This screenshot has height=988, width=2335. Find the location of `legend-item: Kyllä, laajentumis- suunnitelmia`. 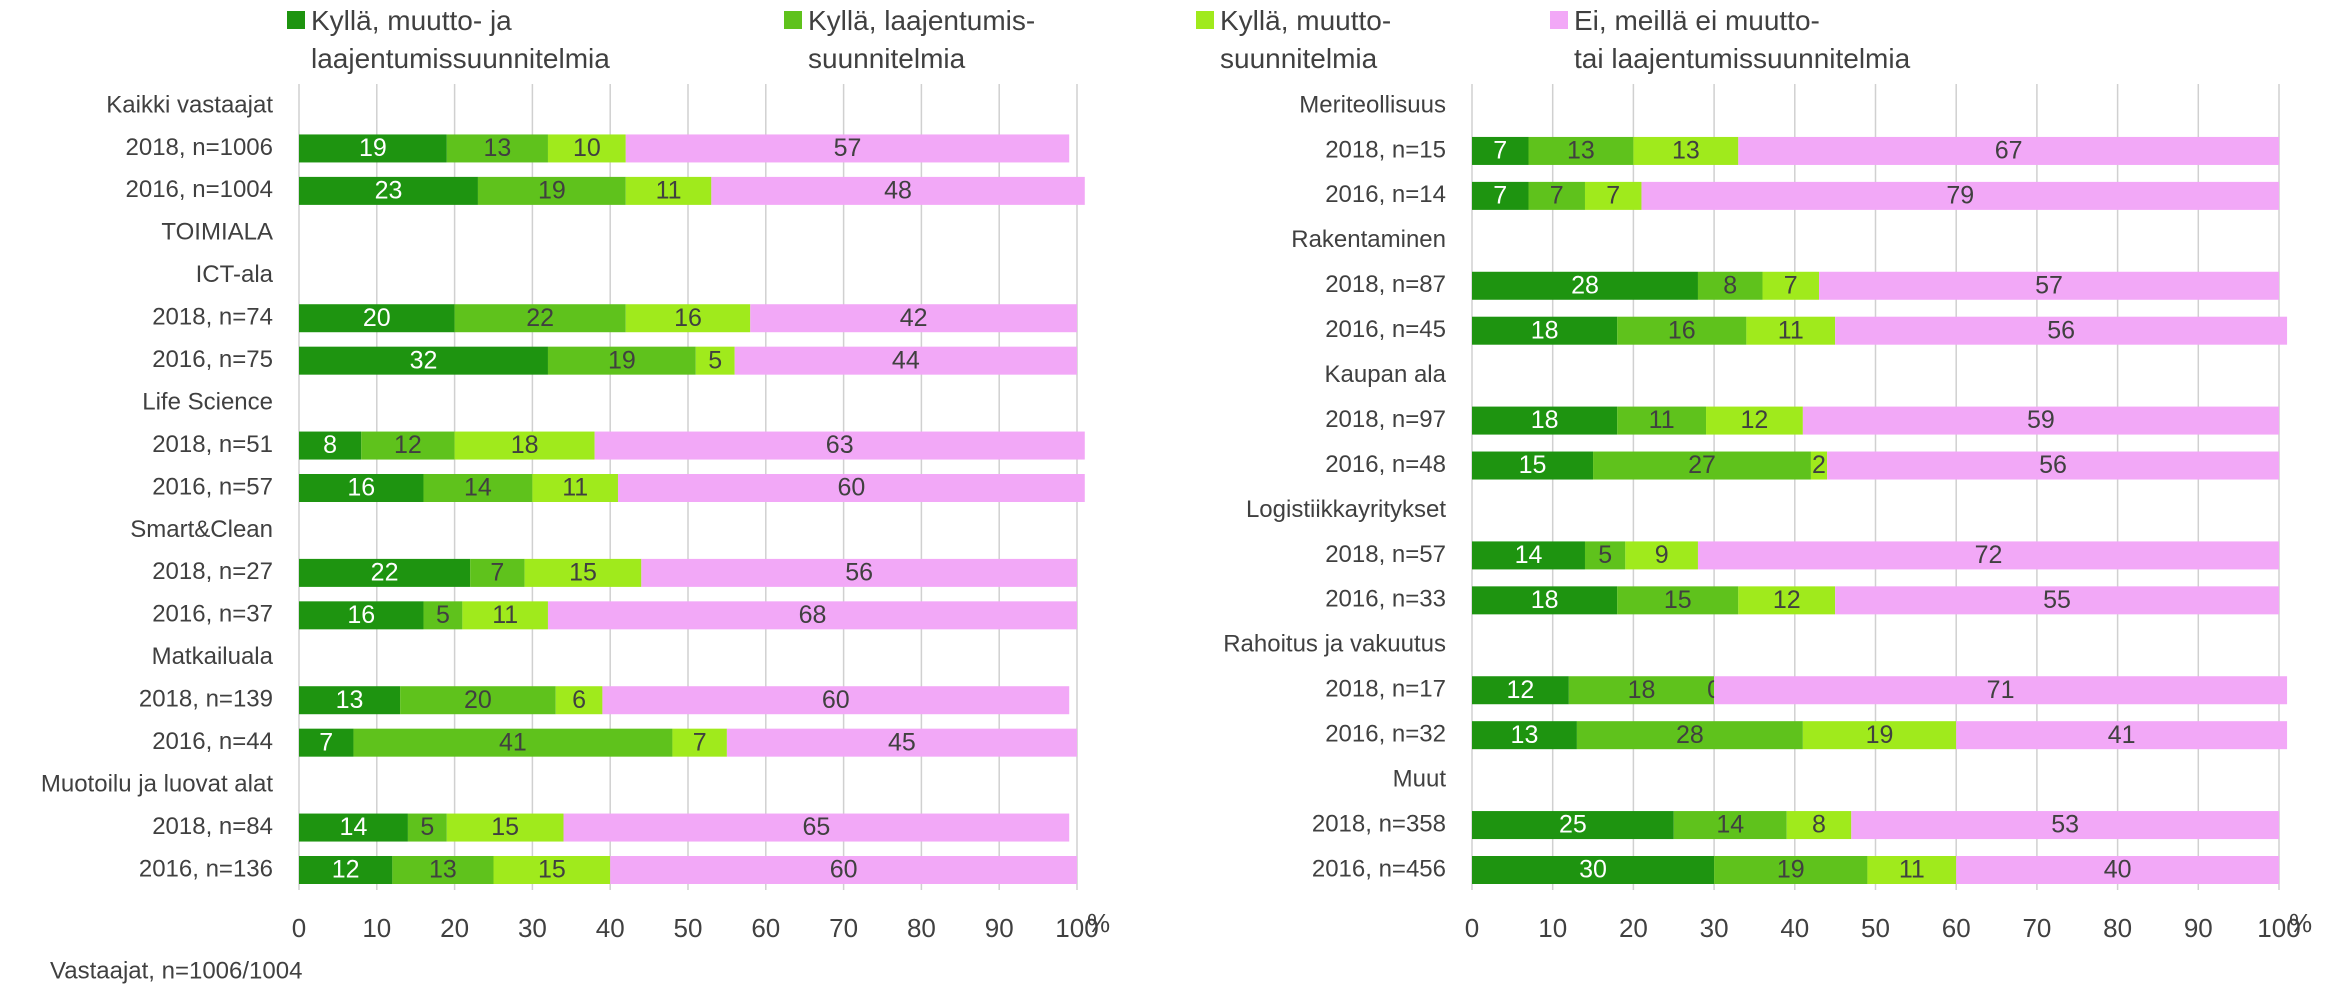

legend-item: Kyllä, laajentumis- suunnitelmia is located at coordinates (909, 40).